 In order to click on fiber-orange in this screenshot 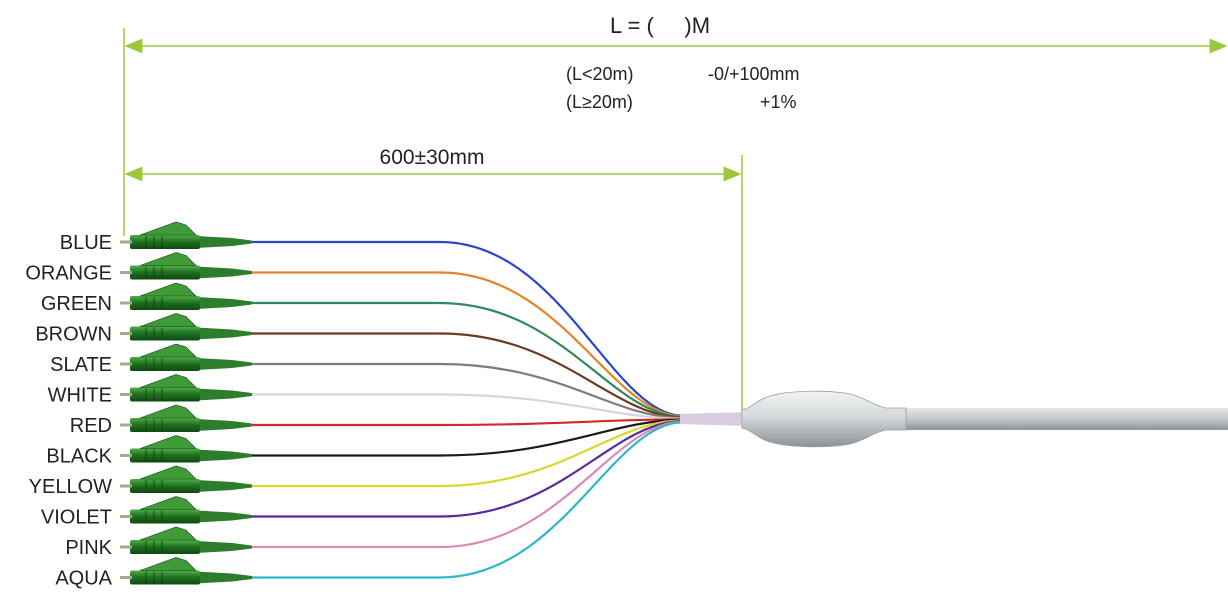, I will do `click(466, 344)`.